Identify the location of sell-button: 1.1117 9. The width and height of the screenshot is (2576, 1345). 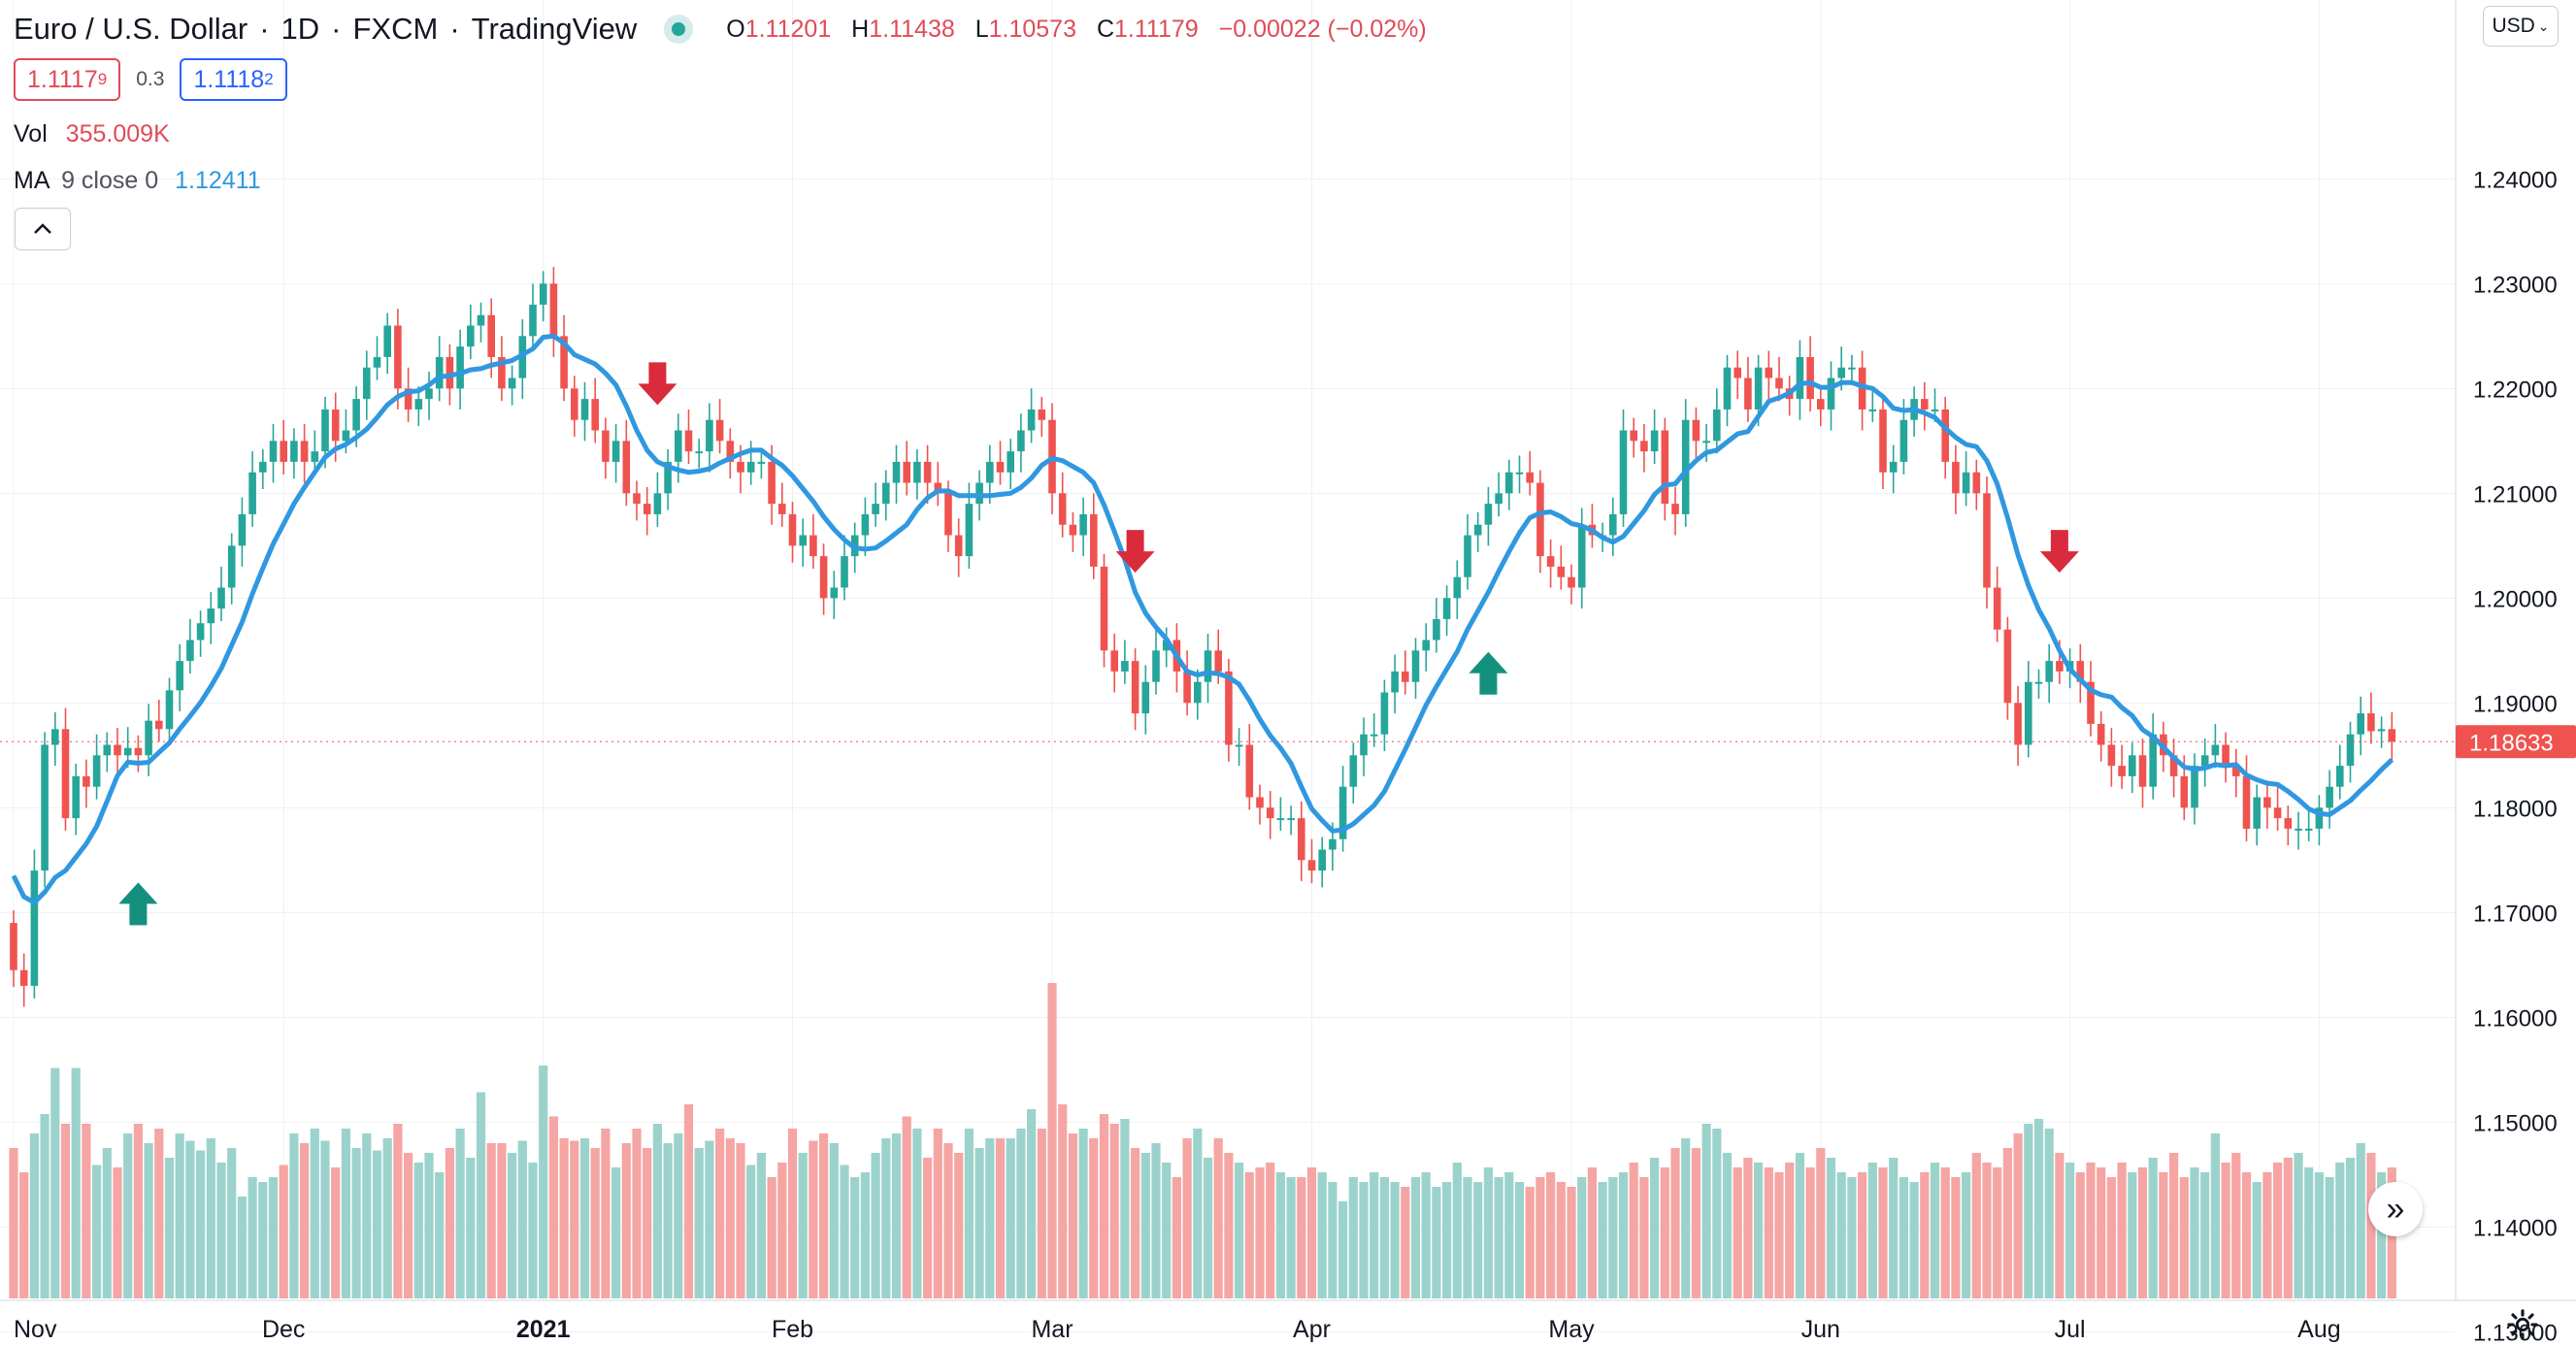
(67, 79).